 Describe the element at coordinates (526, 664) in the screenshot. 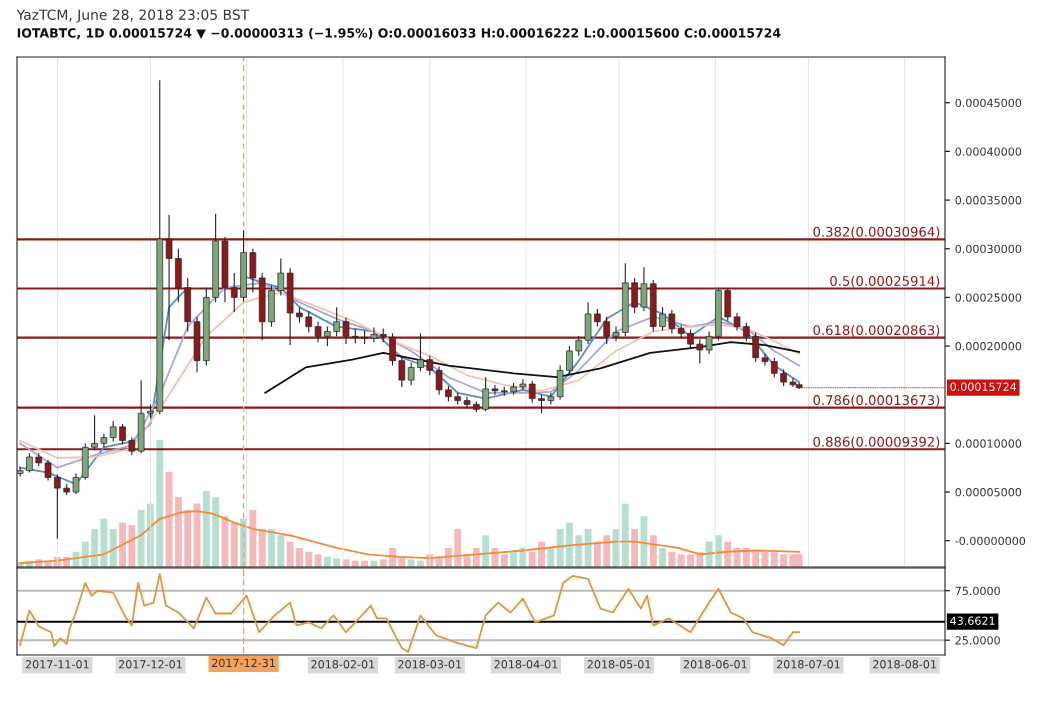

I see `x-tick-label: 2018-04-01` at that location.